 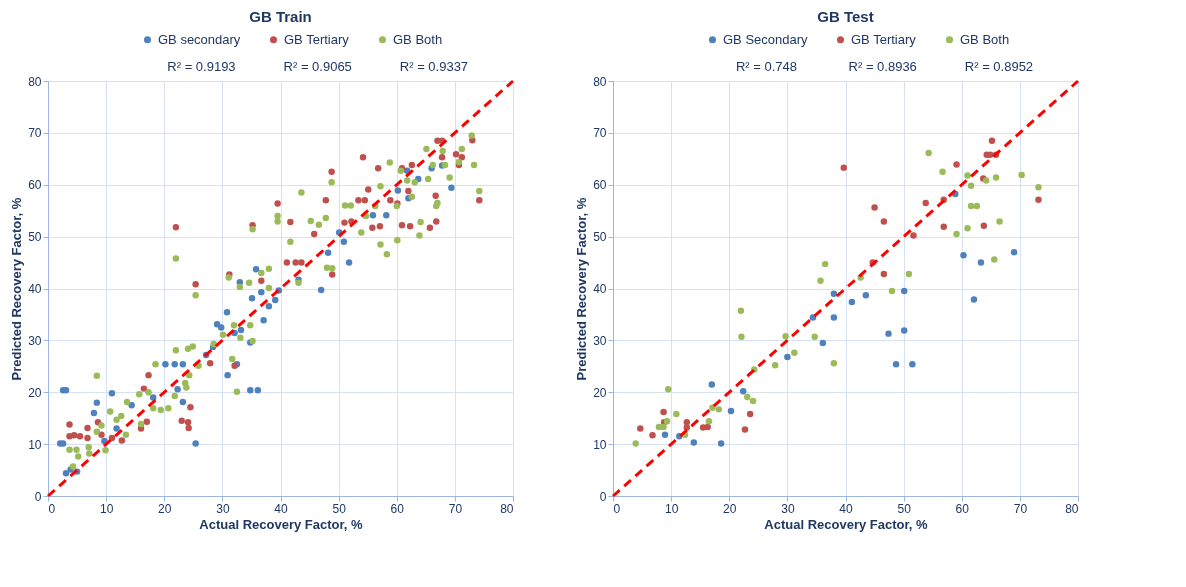 I want to click on text: R² = 0.748, so click(x=766, y=66).